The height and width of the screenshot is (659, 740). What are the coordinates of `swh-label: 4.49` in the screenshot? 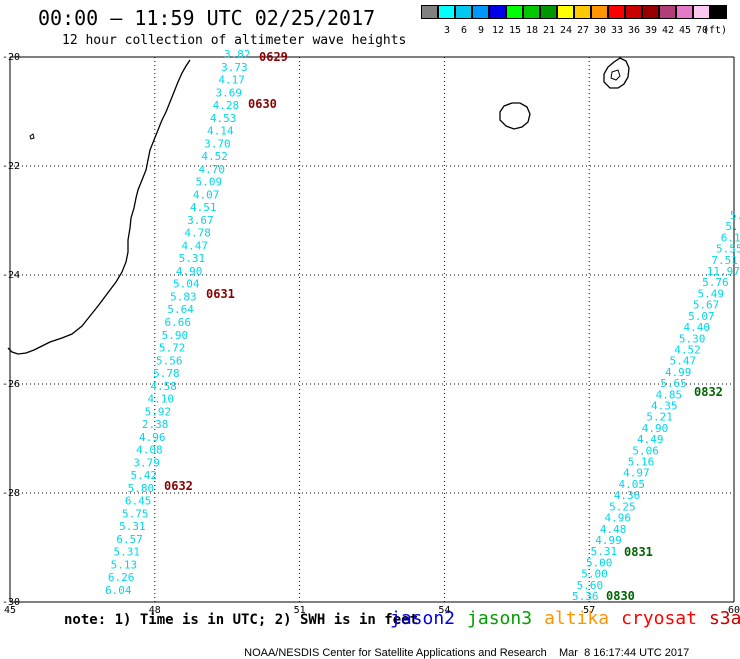 It's located at (650, 439).